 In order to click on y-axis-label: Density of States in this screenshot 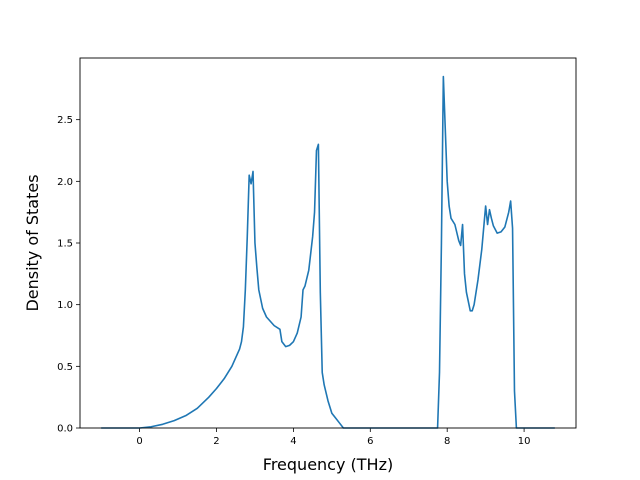, I will do `click(32, 242)`.